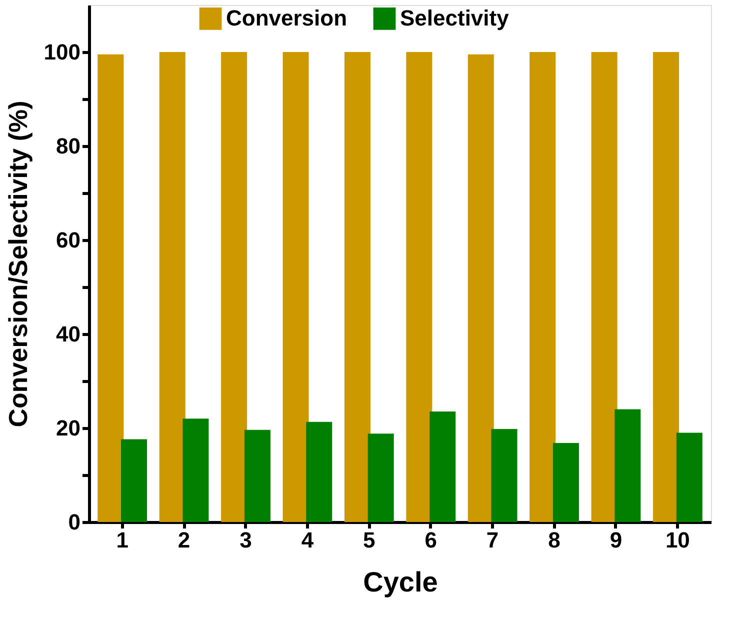 This screenshot has width=747, height=626. Describe the element at coordinates (554, 540) in the screenshot. I see `x-tick-label: 8` at that location.